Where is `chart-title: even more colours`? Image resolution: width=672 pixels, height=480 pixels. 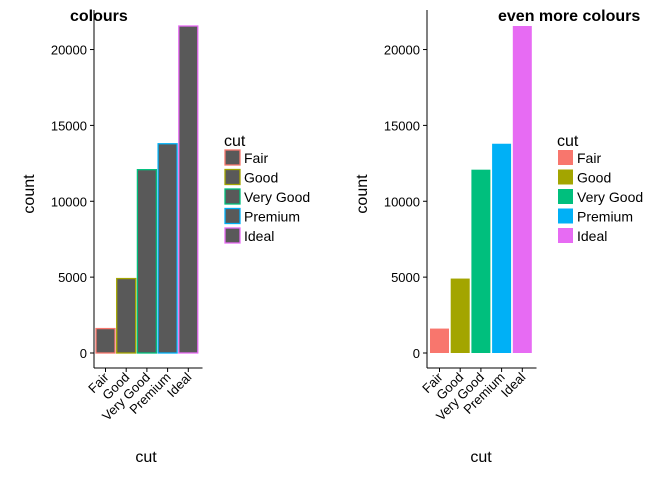
chart-title: even more colours is located at coordinates (569, 16).